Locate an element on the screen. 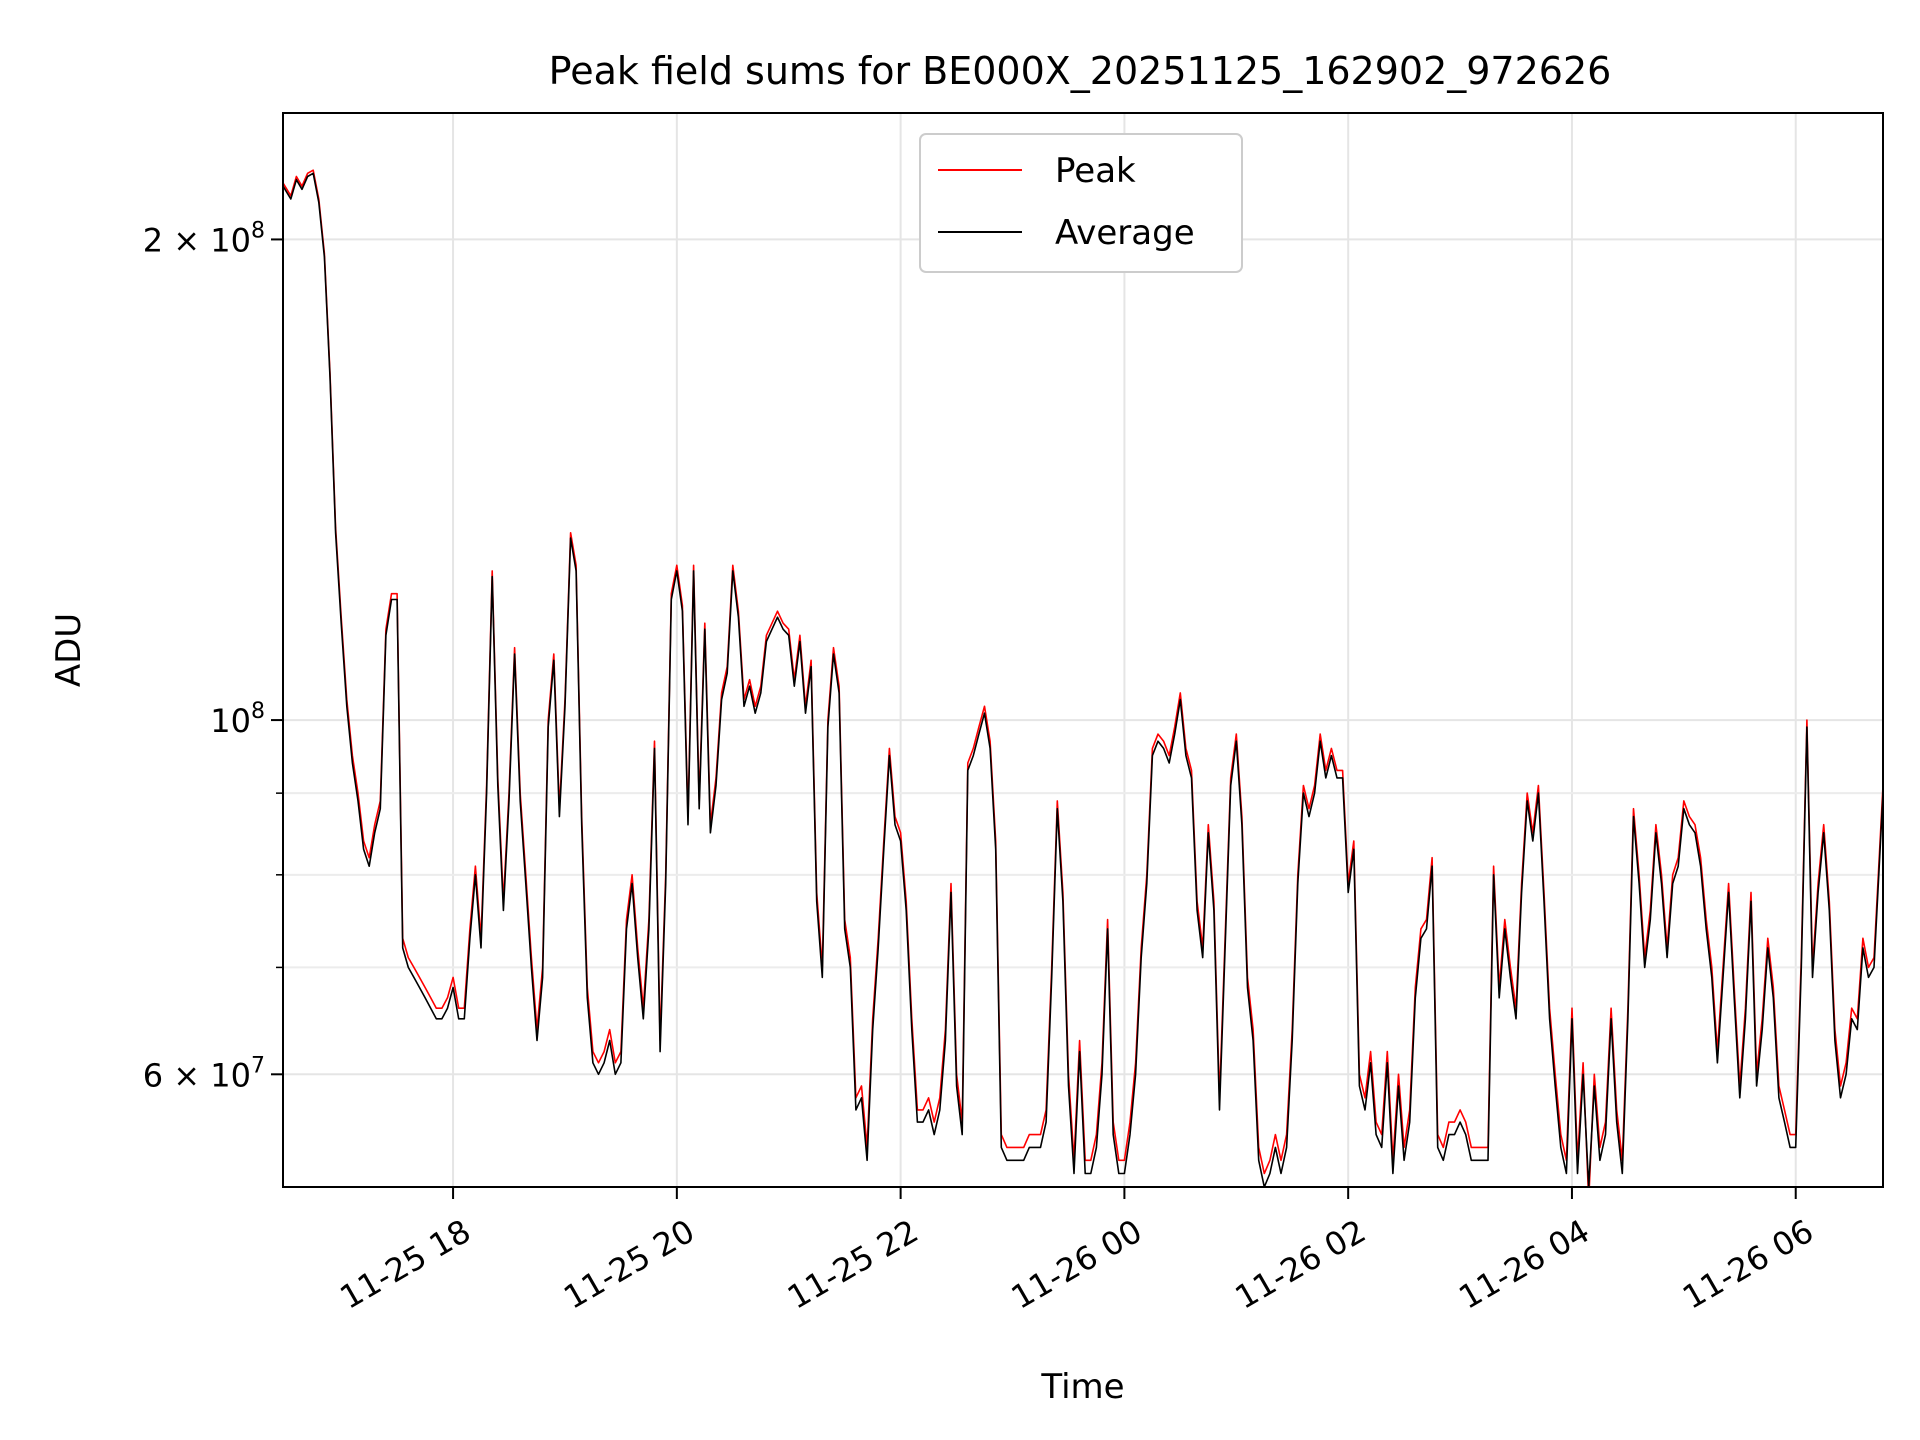  x-axis-label: Time is located at coordinates (1082, 1387).